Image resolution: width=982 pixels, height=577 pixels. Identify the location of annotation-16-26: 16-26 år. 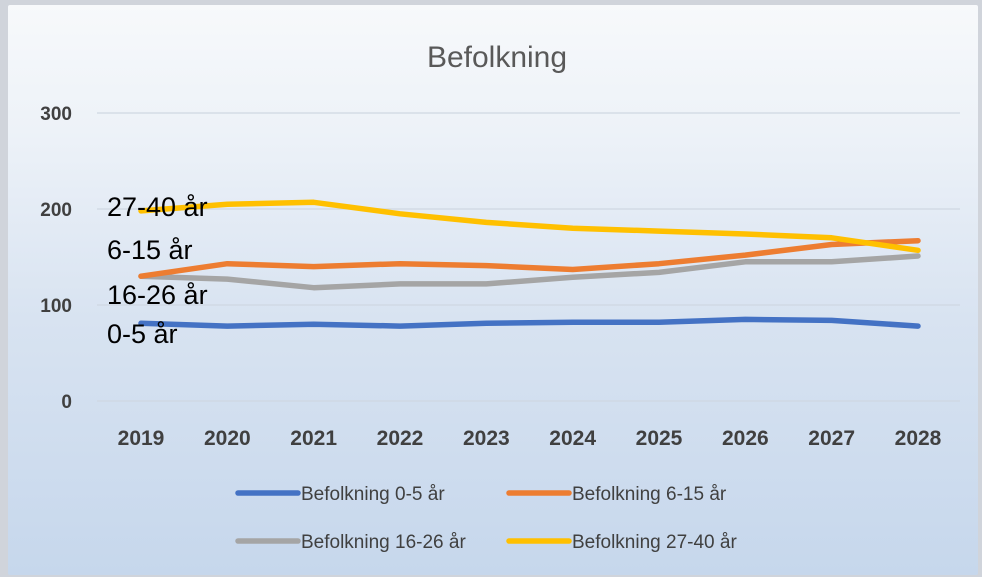
(157, 295).